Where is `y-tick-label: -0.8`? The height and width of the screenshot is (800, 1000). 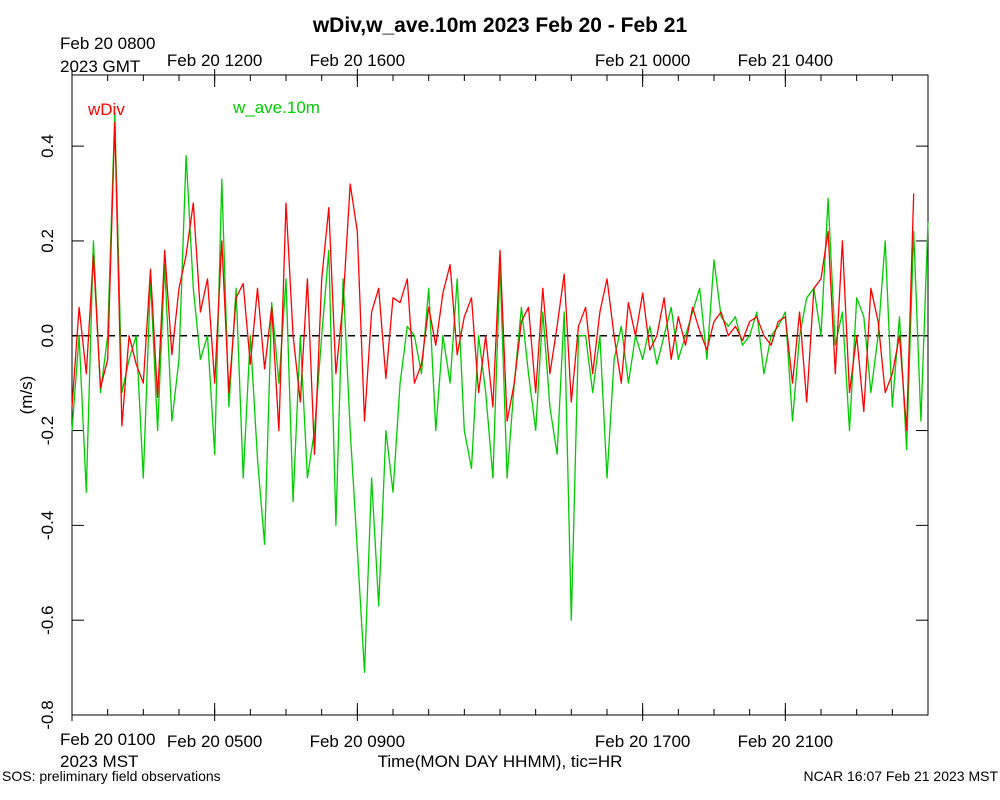
y-tick-label: -0.8 is located at coordinates (47, 714).